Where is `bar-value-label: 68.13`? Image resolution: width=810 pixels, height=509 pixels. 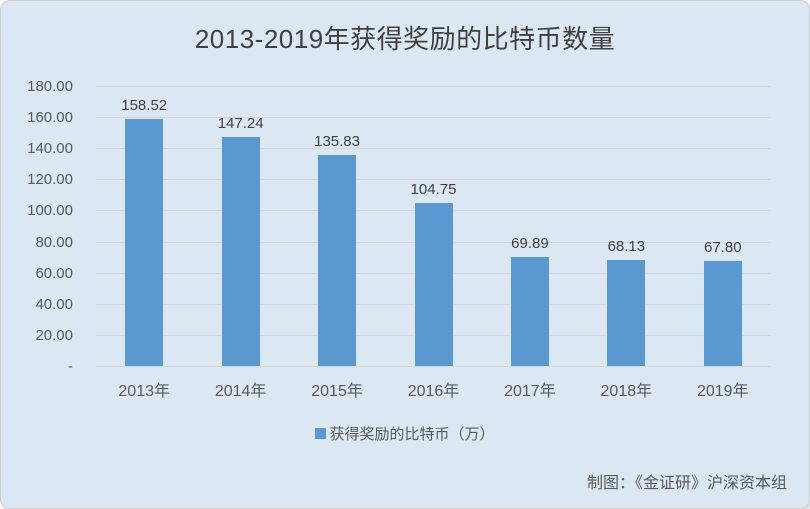 bar-value-label: 68.13 is located at coordinates (626, 247).